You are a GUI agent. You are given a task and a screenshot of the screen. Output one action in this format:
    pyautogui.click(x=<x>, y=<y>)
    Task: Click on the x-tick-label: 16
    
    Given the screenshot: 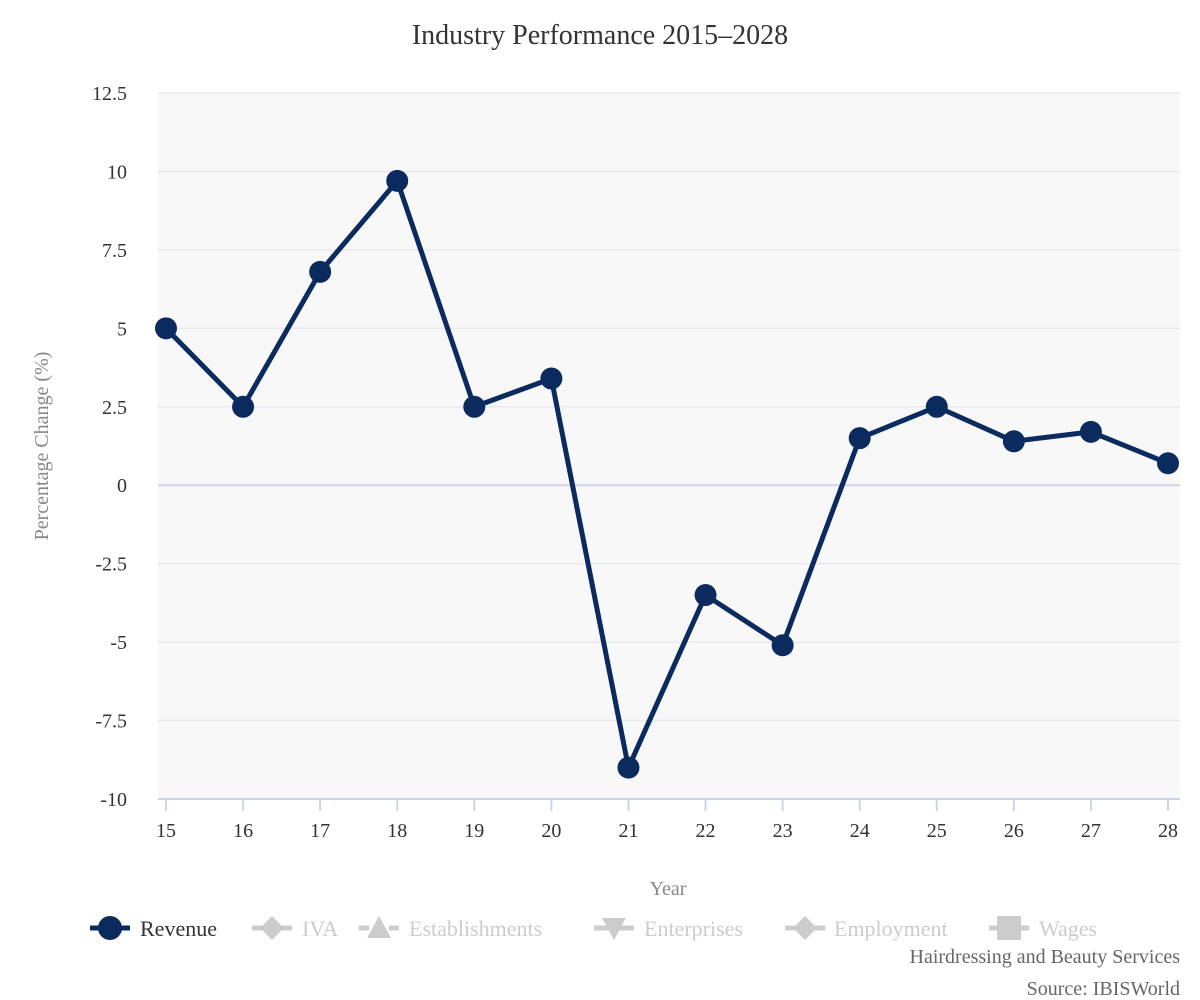 What is the action you would take?
    pyautogui.click(x=243, y=831)
    